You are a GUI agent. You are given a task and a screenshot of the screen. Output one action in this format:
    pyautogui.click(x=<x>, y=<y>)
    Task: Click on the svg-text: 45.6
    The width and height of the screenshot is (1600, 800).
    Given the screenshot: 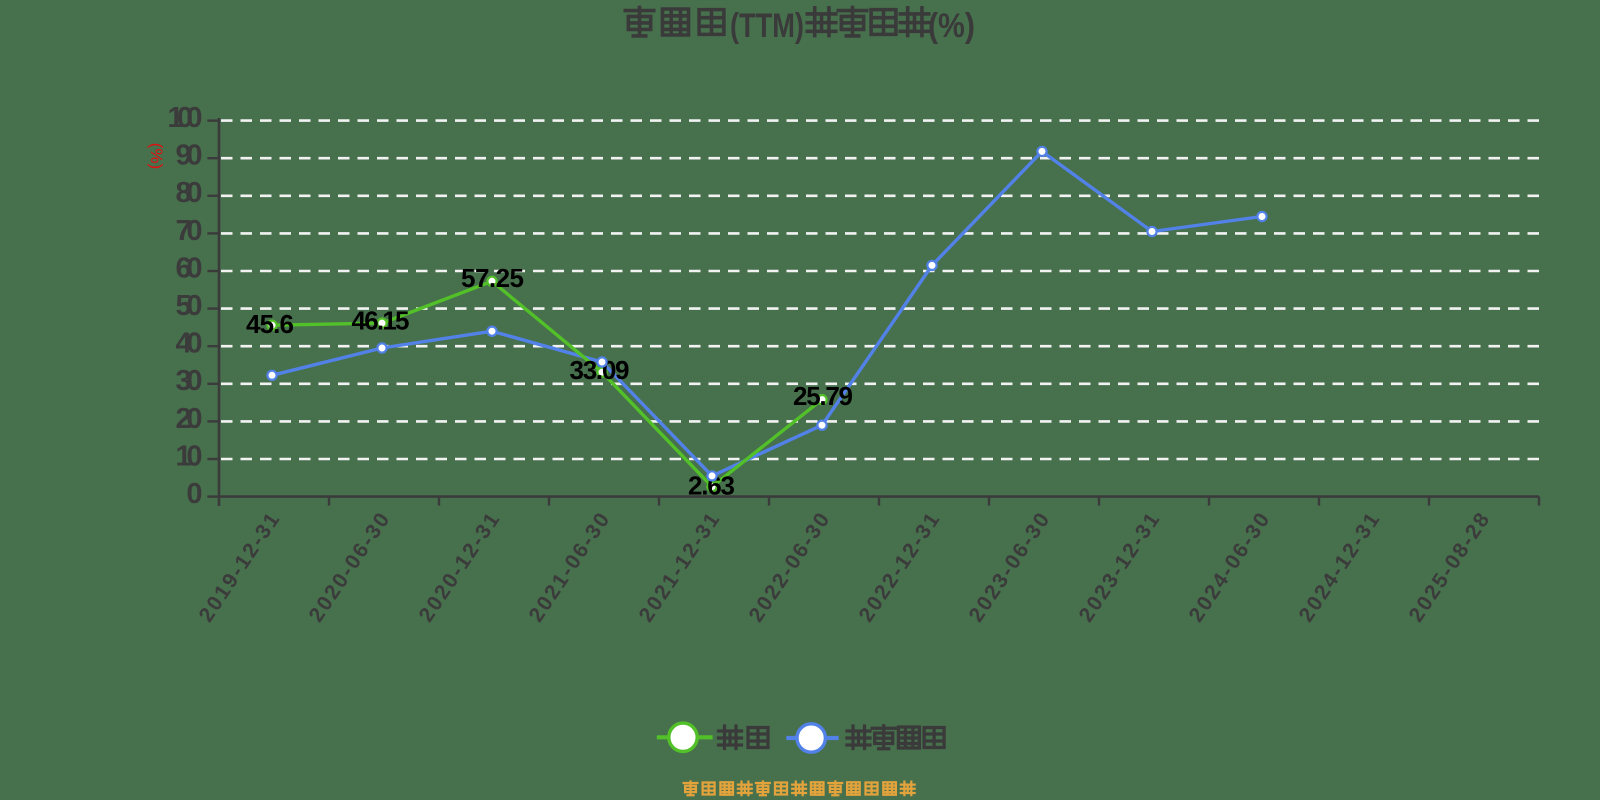 What is the action you would take?
    pyautogui.click(x=270, y=324)
    